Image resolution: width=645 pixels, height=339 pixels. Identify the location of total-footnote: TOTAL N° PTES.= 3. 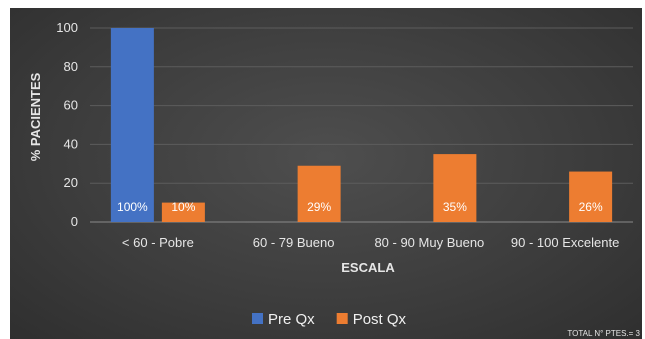
(603, 333).